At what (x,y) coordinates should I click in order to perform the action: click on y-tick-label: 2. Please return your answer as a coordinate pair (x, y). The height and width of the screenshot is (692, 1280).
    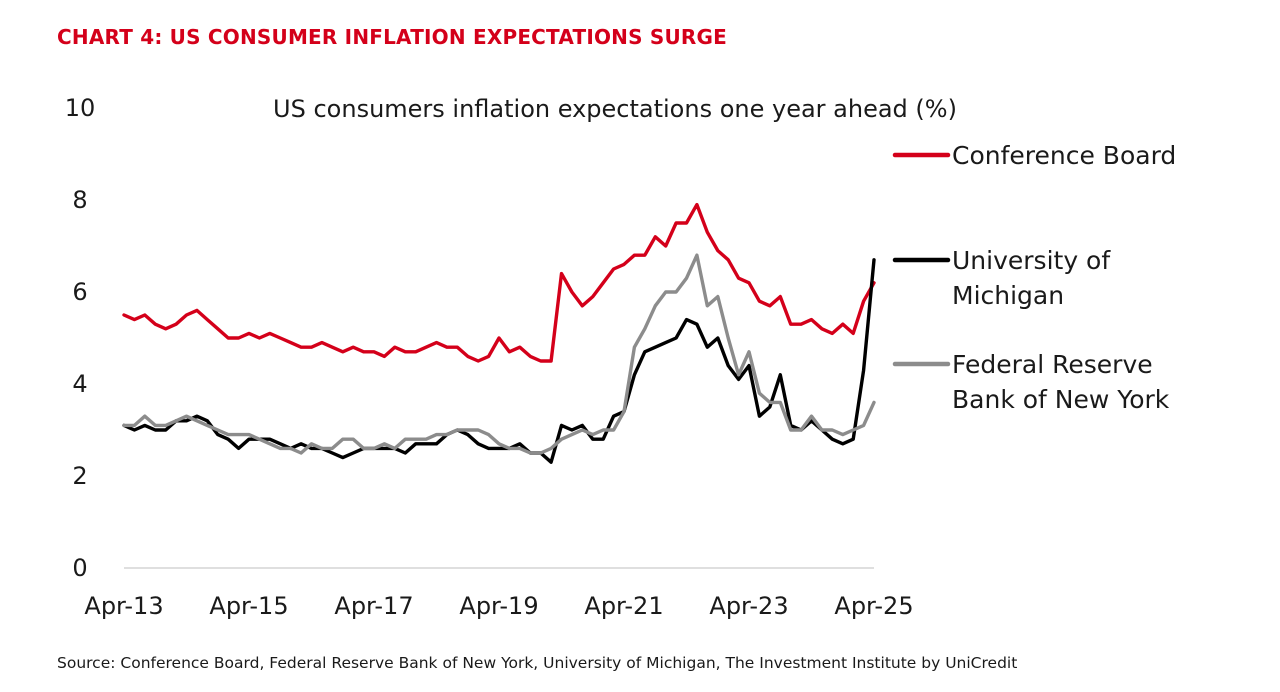
    Looking at the image, I should click on (79, 476).